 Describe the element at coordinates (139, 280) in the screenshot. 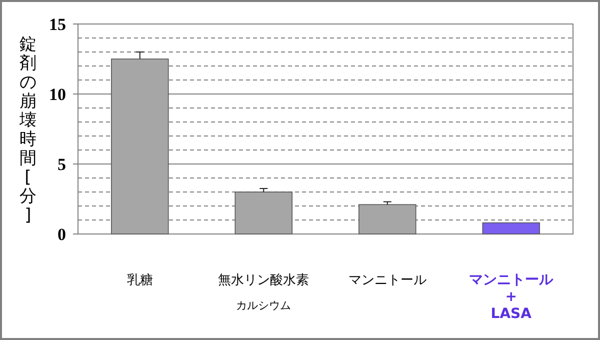

I see `x-tick-label: 乳糖` at that location.